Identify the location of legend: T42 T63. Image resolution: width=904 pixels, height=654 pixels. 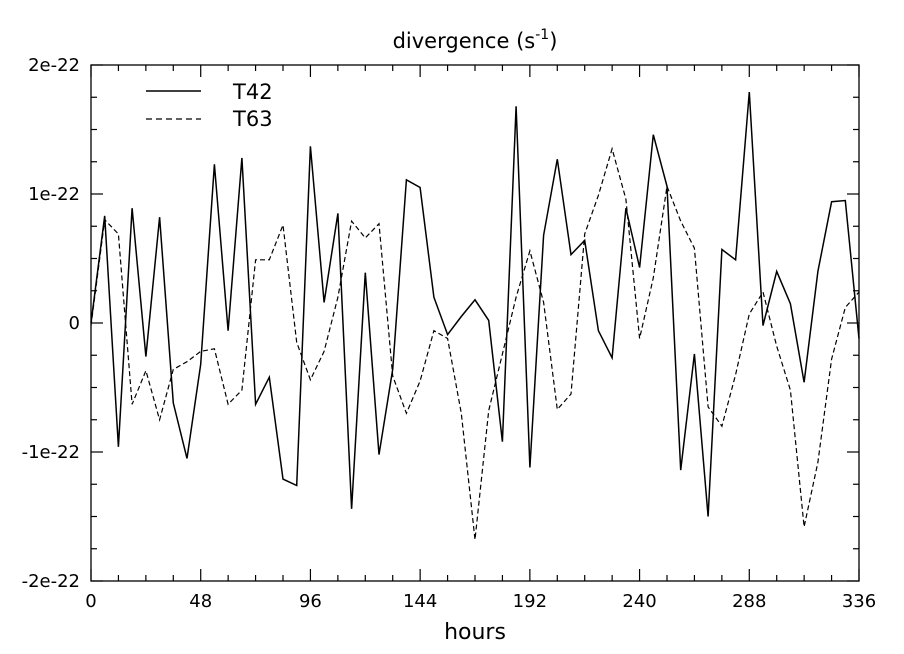
(209, 105).